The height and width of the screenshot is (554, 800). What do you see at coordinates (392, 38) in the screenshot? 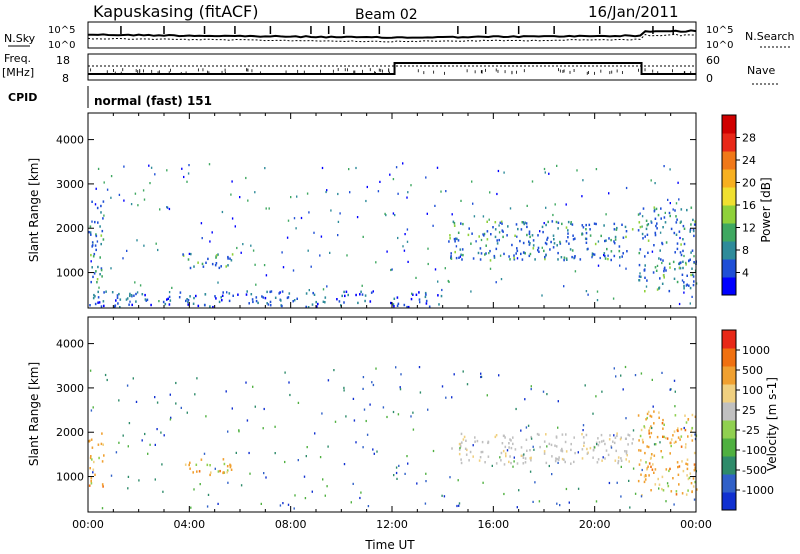
I see `noise-search-trace` at bounding box center [392, 38].